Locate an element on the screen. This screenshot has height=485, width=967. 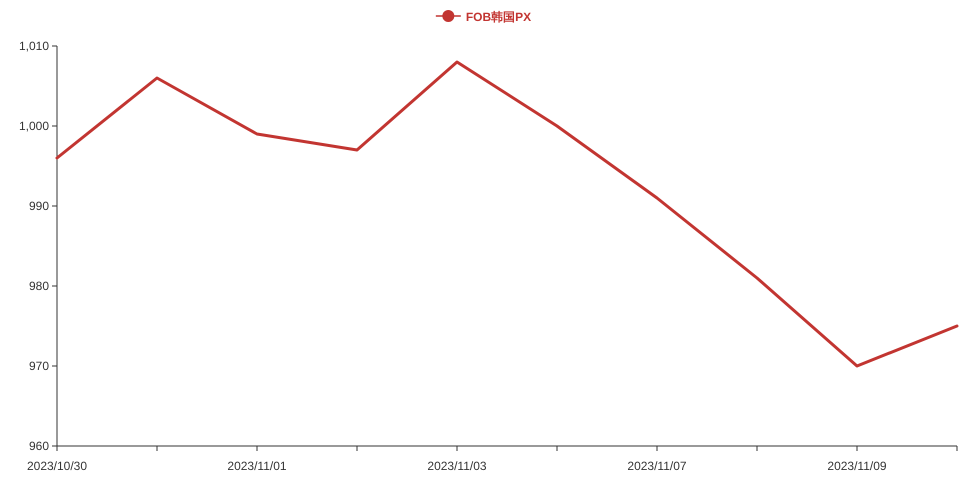
y-tick-label: 1,010 is located at coordinates (34, 46).